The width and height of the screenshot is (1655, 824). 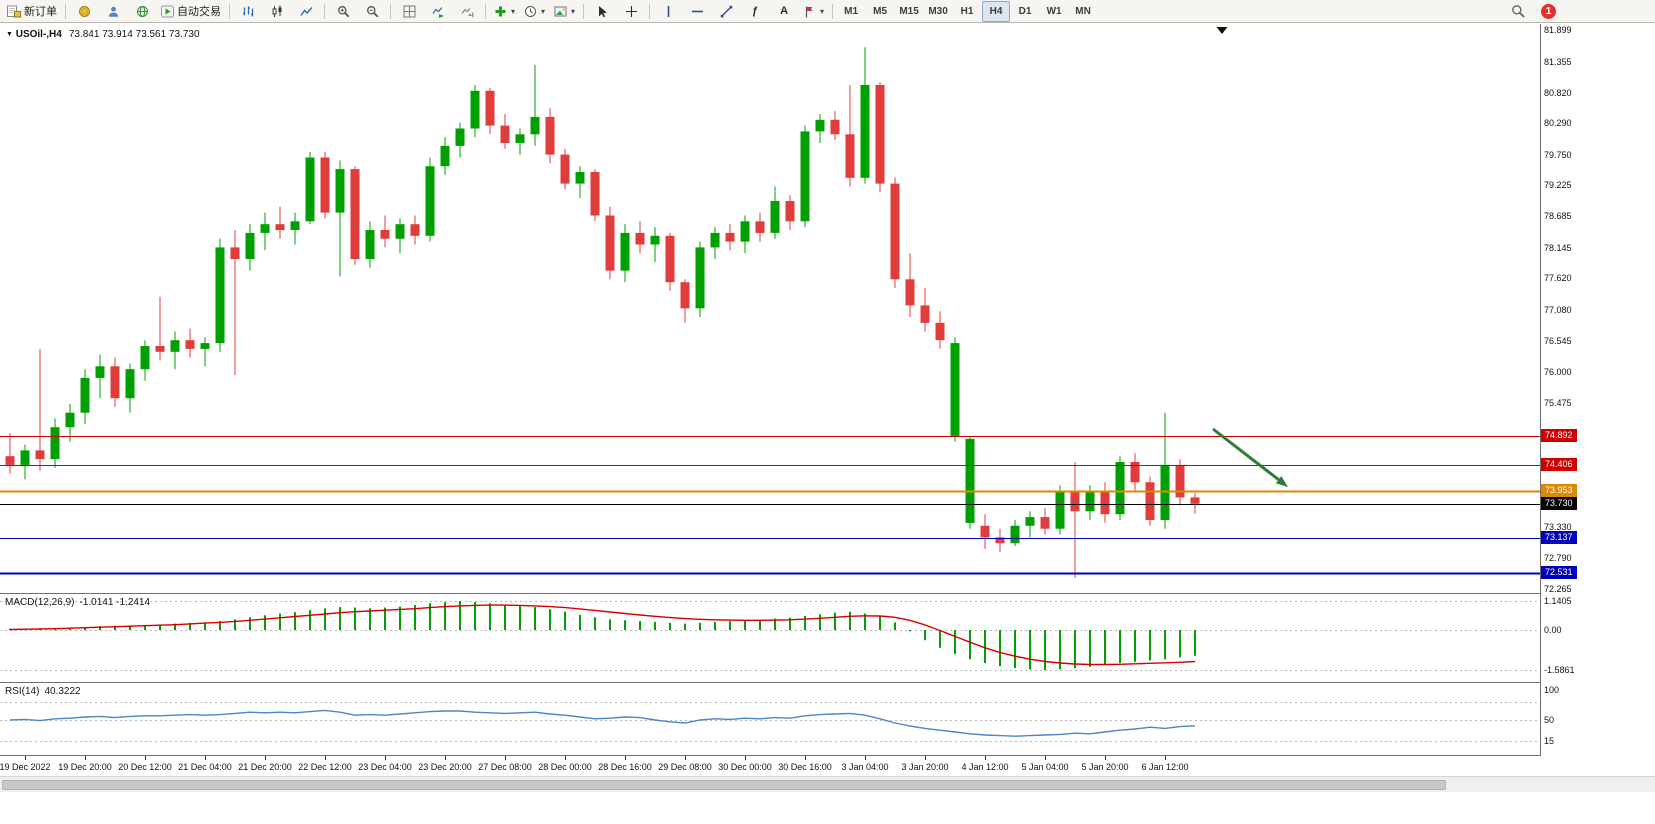 I want to click on time-axis-label: 28 Dec 16:00, so click(x=625, y=767).